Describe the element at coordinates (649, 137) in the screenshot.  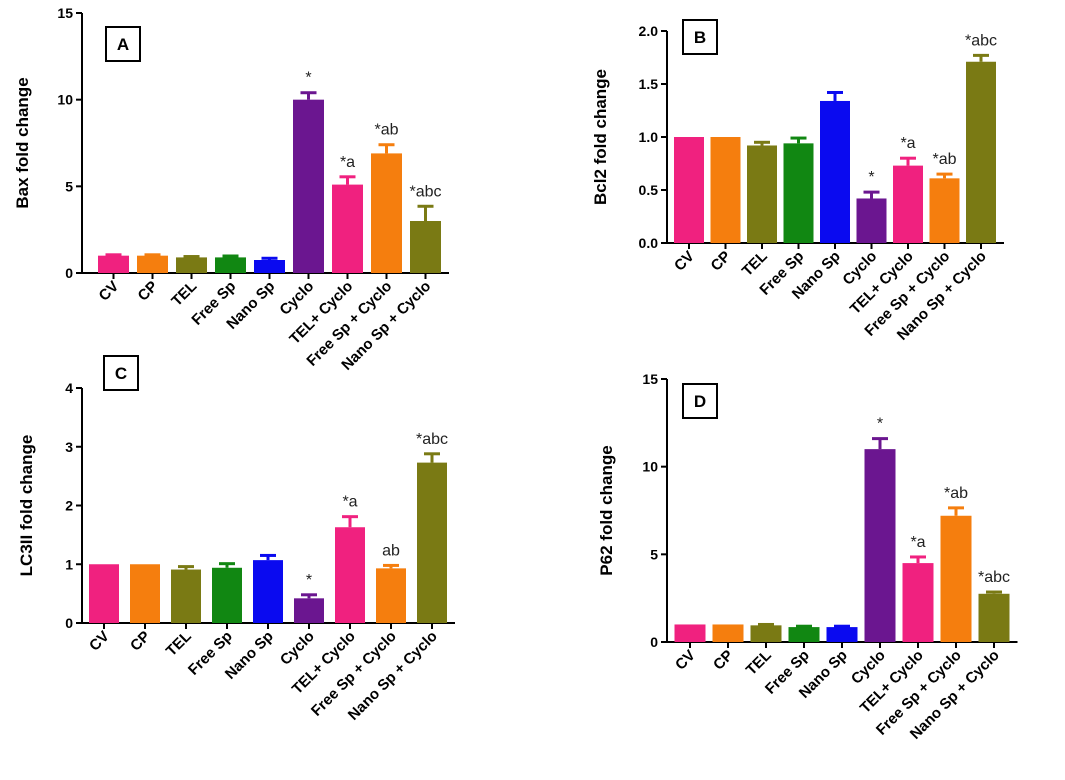
I see `y-tick-label: 1.0` at that location.